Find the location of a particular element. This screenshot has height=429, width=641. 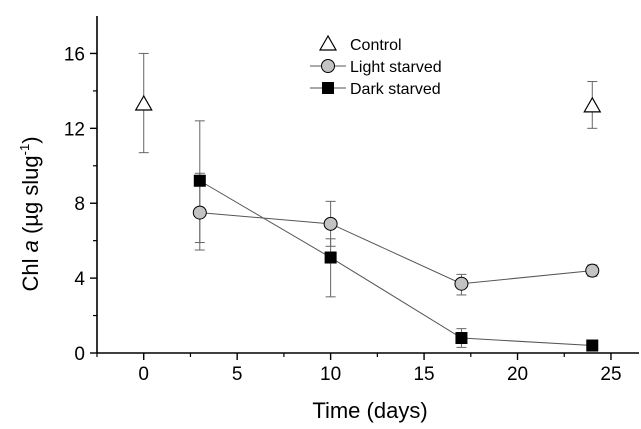

light-starved-line is located at coordinates (396, 248).